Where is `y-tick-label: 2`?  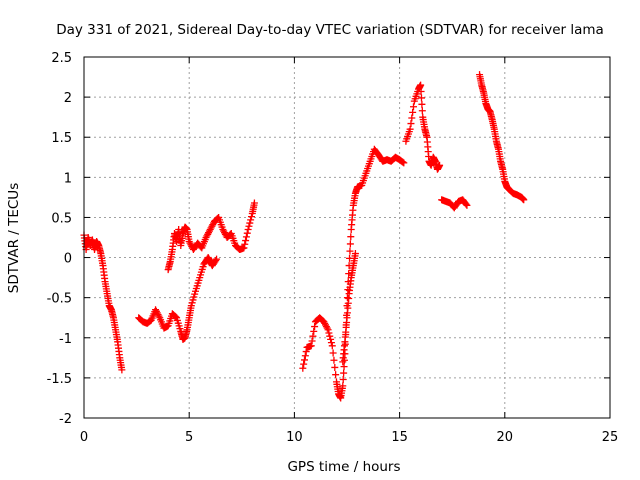 y-tick-label: 2 is located at coordinates (68, 98).